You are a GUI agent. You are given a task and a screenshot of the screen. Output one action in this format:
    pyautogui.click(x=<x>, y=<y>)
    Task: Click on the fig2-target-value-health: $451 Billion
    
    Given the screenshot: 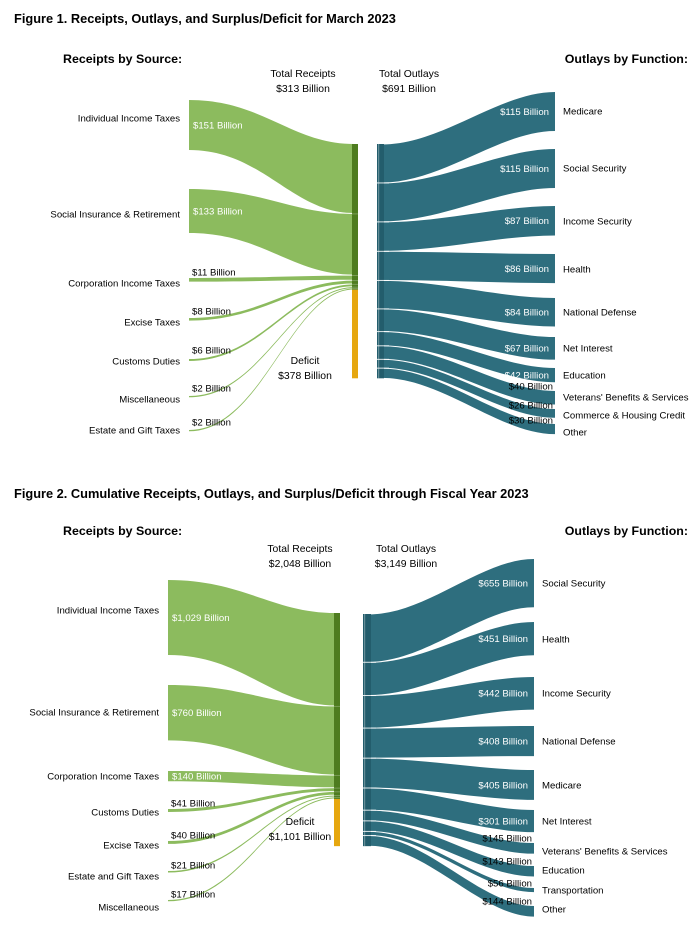 What is the action you would take?
    pyautogui.click(x=503, y=639)
    